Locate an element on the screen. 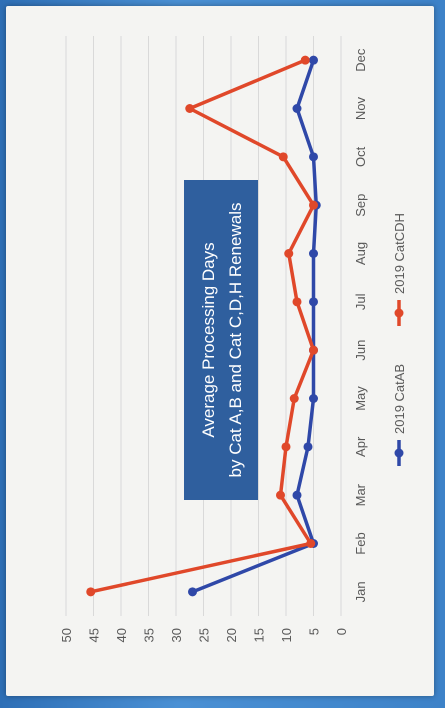 The width and height of the screenshot is (445, 708). x-tick-label: Sep is located at coordinates (360, 205).